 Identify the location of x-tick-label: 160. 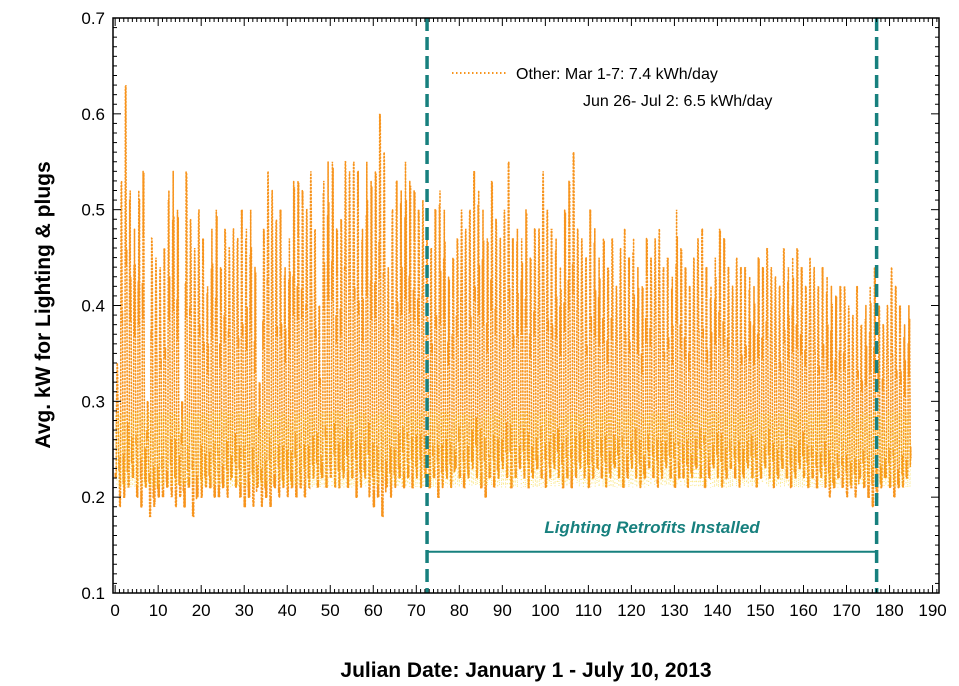
(803, 610).